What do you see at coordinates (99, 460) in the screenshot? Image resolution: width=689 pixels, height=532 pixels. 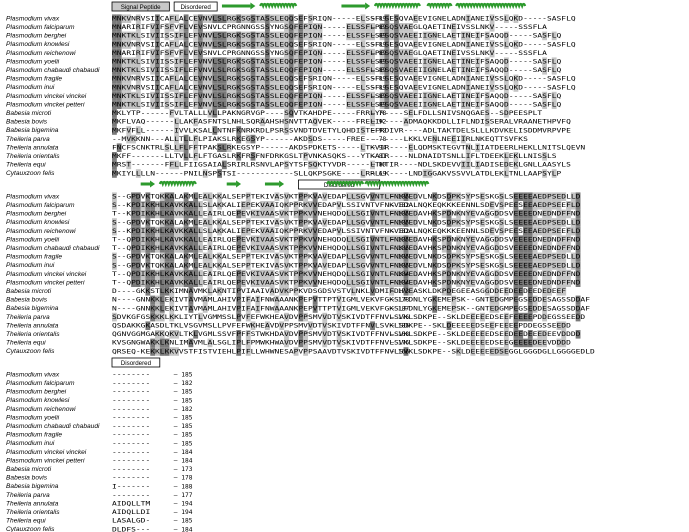 I see `alignment-row: Plasmodium vinckei petteri -------- — 184` at bounding box center [99, 460].